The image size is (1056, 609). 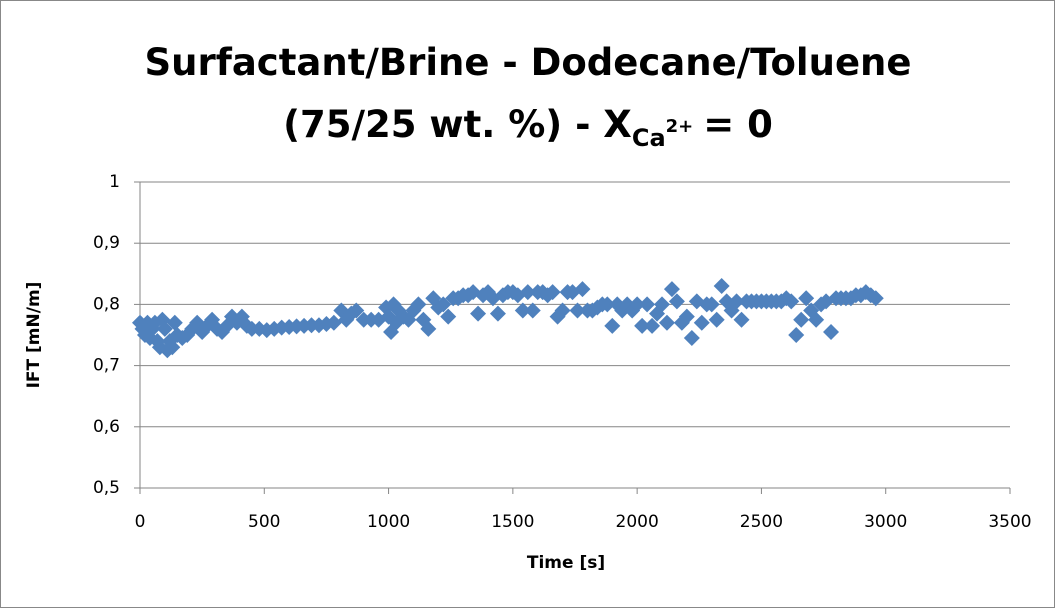 I want to click on x-tick-label: 3000, so click(x=885, y=522).